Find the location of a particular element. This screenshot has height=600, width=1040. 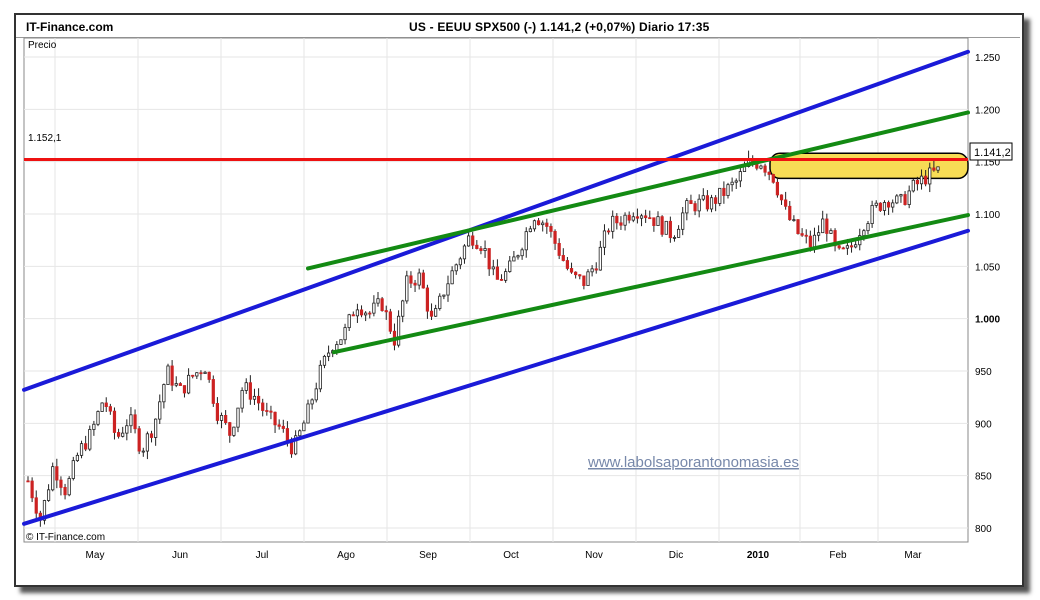

y-tick-label: 1.250 is located at coordinates (987, 58).